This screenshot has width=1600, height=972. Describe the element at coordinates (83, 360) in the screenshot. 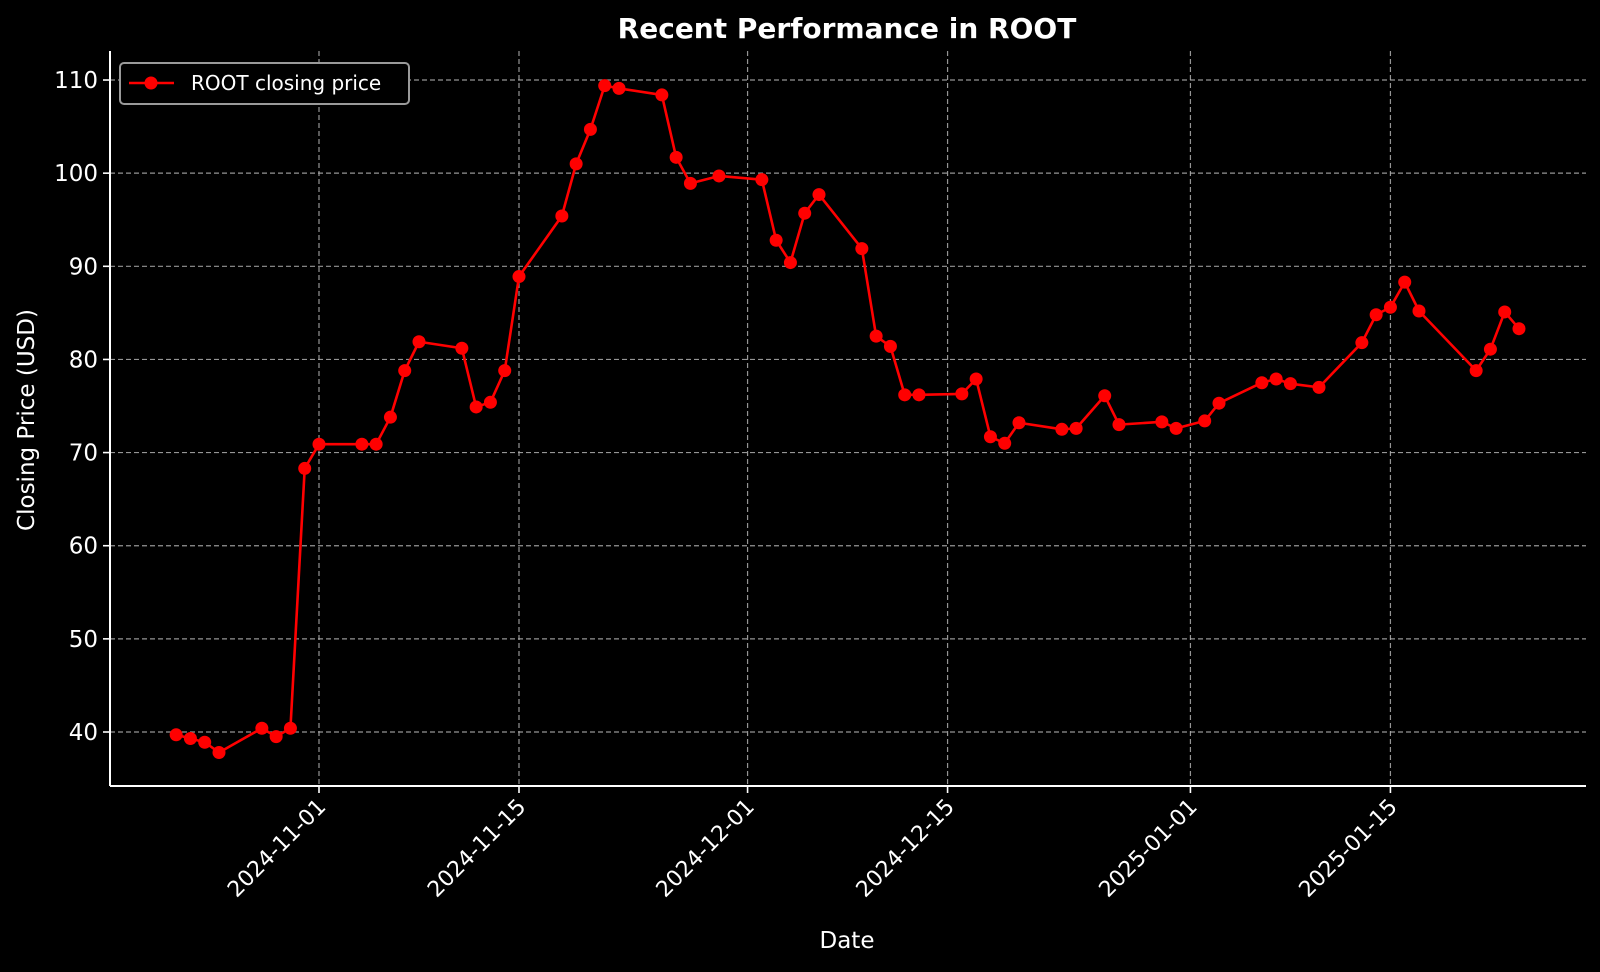

I see `y-tick-label: 80` at that location.